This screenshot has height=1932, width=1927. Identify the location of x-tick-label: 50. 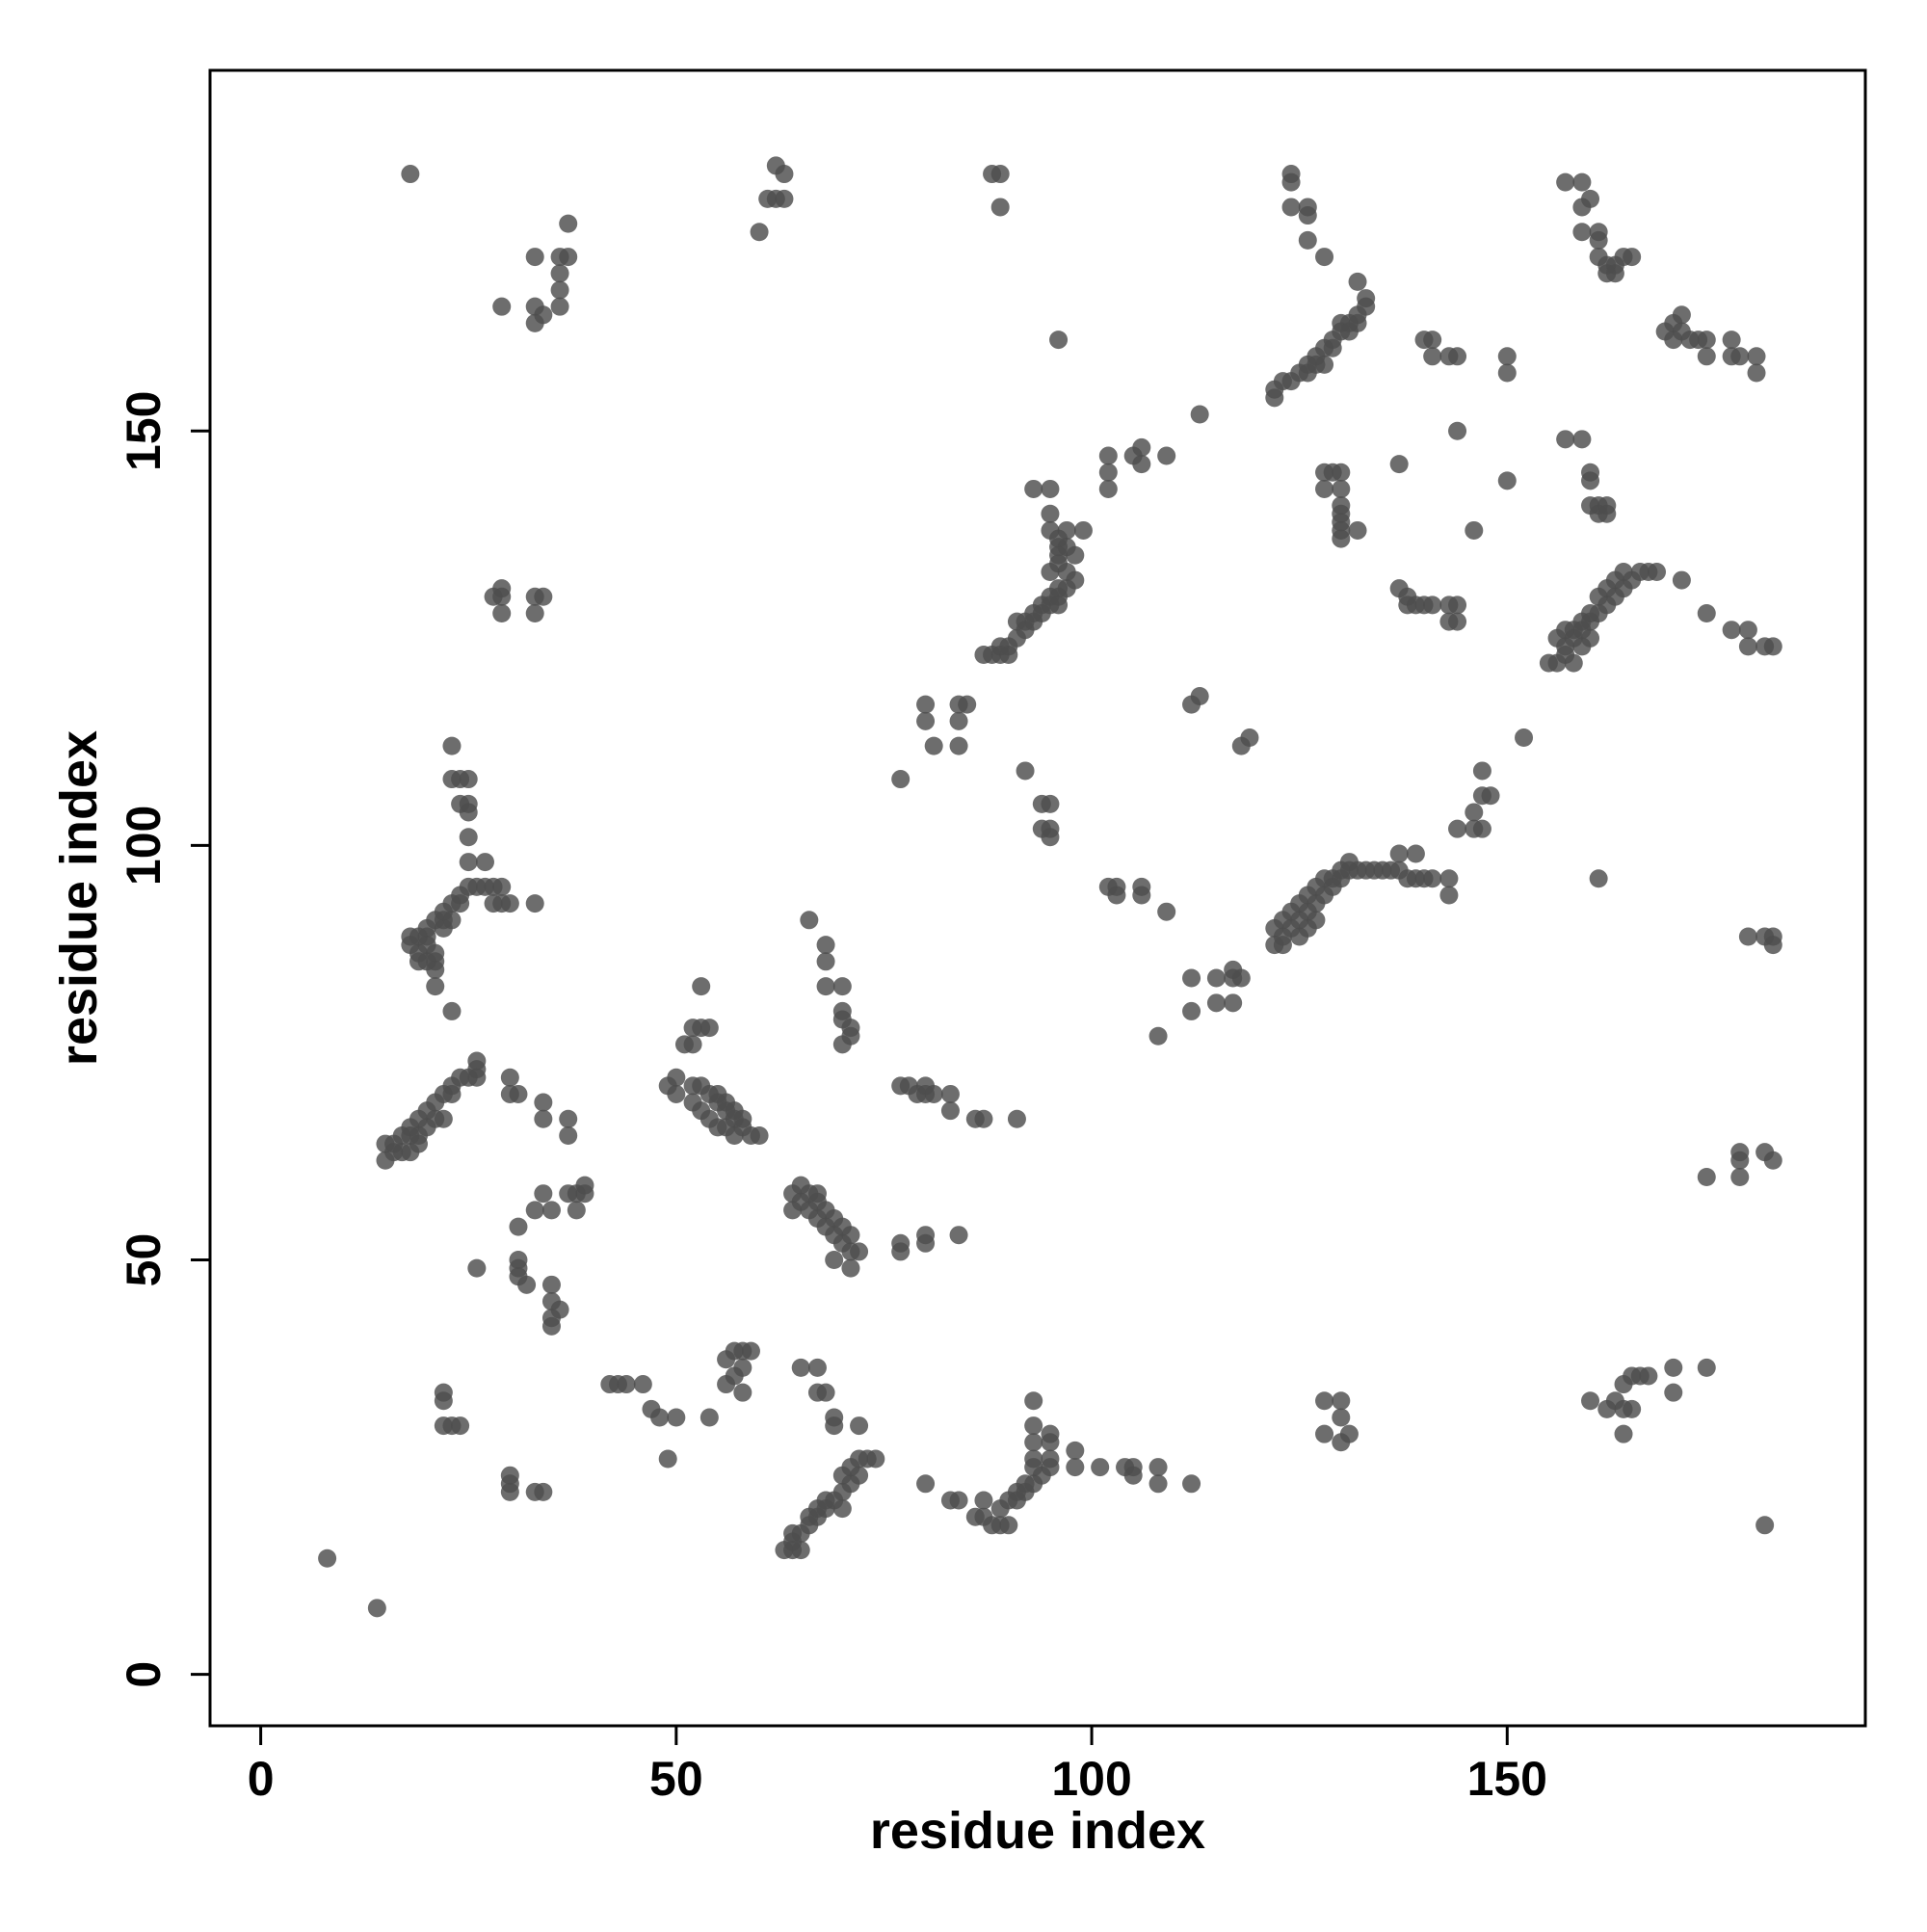
(676, 1779).